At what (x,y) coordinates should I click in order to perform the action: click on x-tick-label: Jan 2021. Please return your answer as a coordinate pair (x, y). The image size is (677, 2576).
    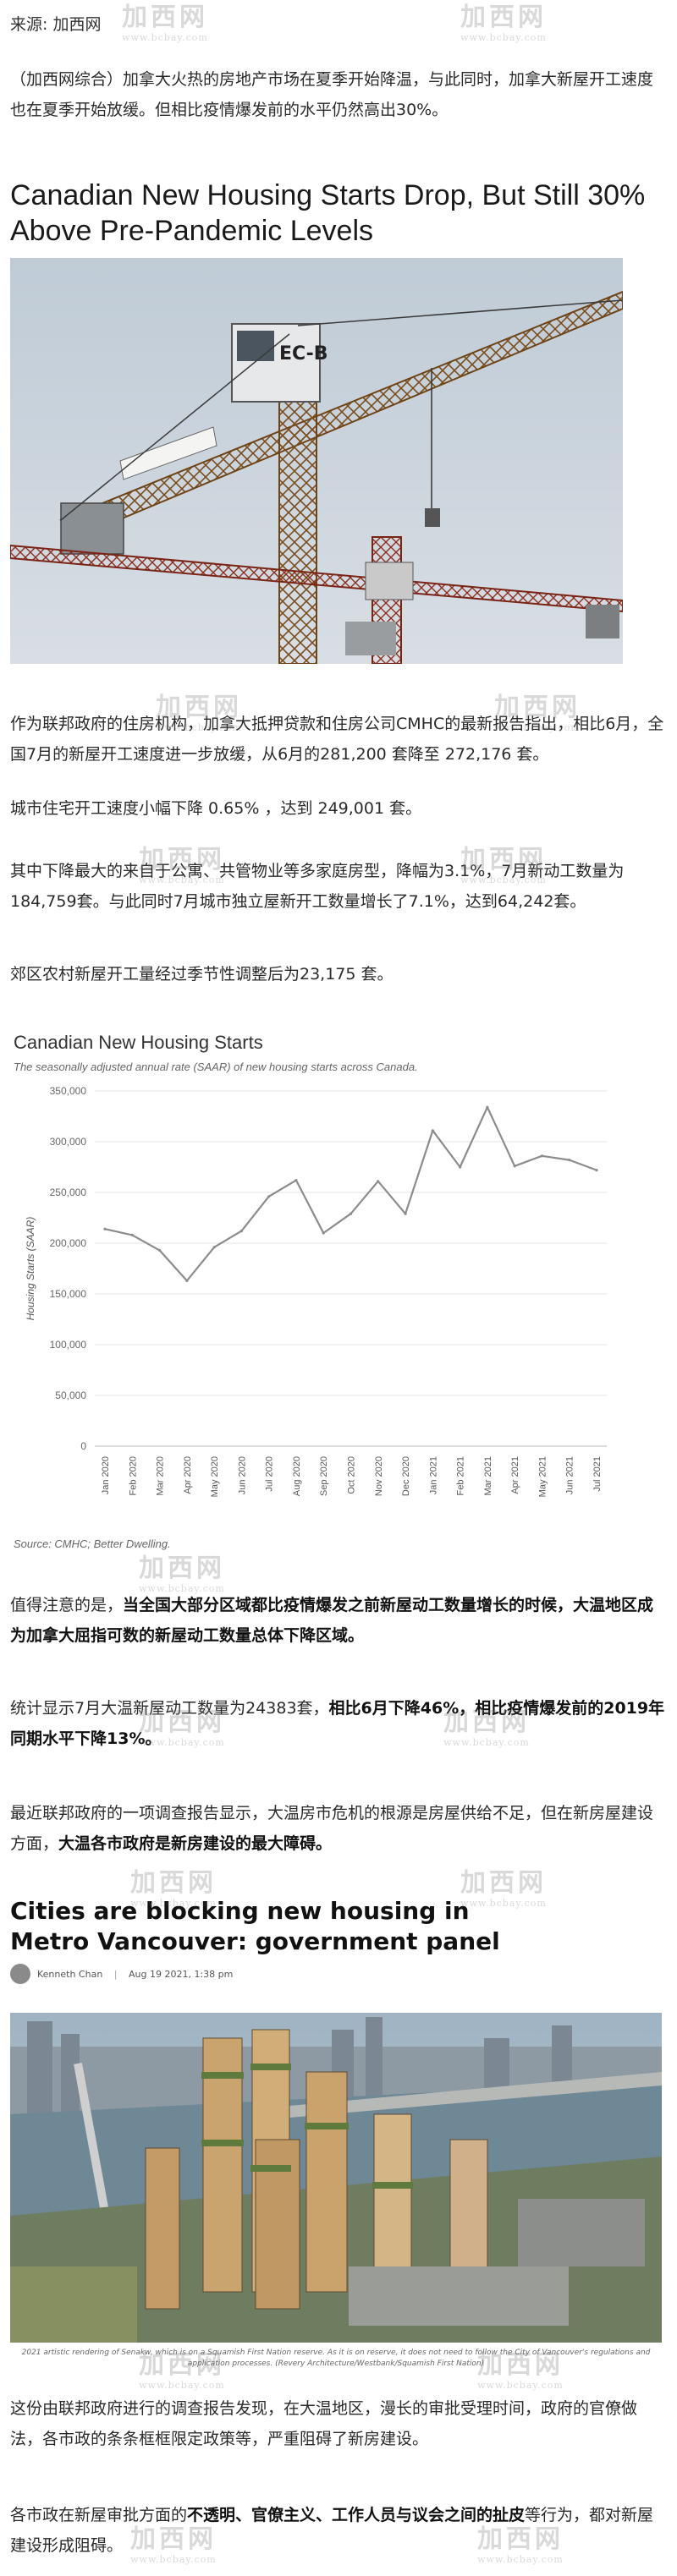
    Looking at the image, I should click on (433, 1475).